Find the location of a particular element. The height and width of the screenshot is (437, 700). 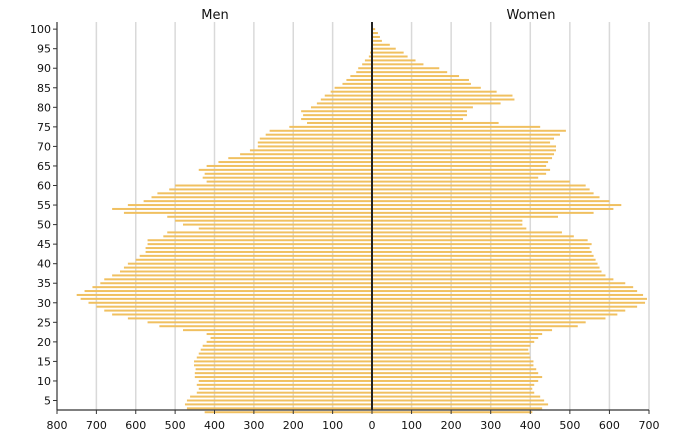

y-tick-label: 100 is located at coordinates (40, 29).